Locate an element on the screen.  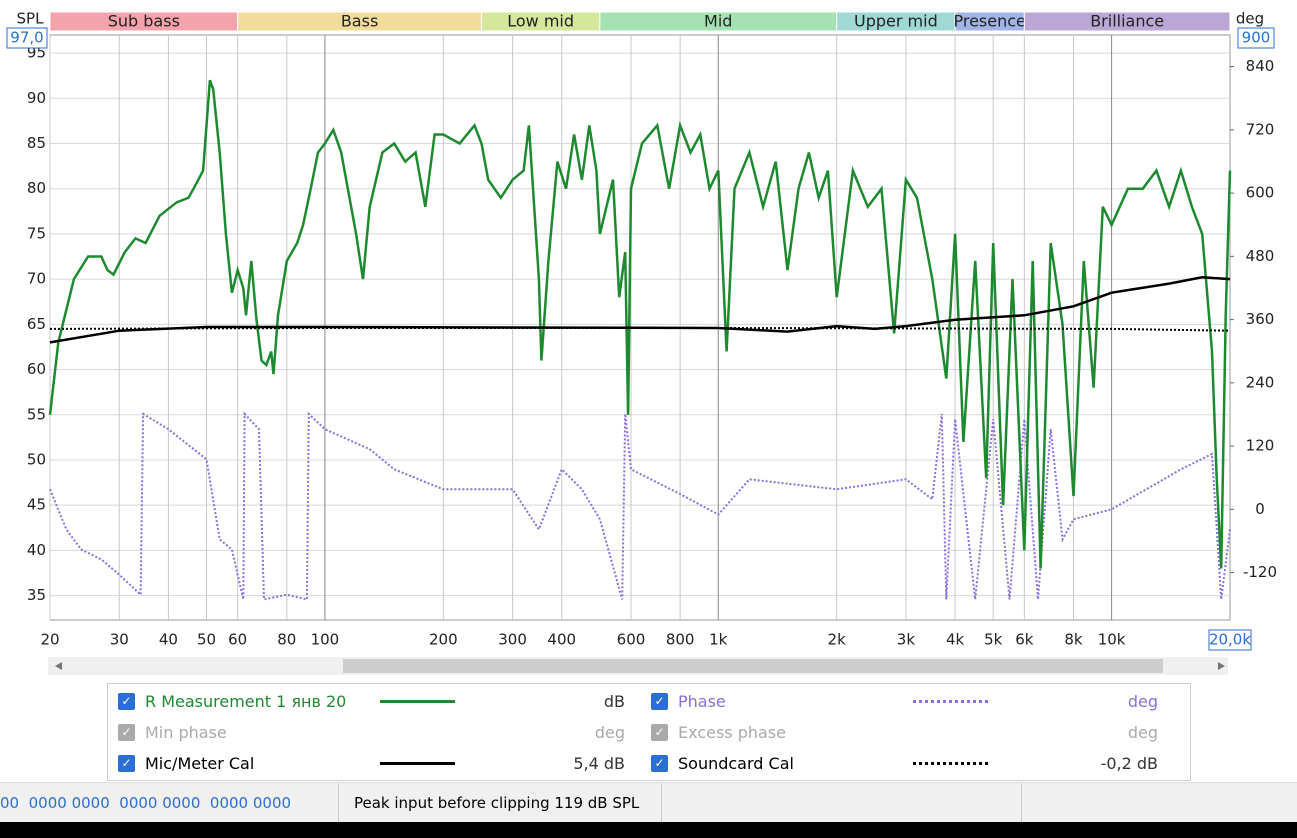
x-tick-label: 20 is located at coordinates (49, 640).